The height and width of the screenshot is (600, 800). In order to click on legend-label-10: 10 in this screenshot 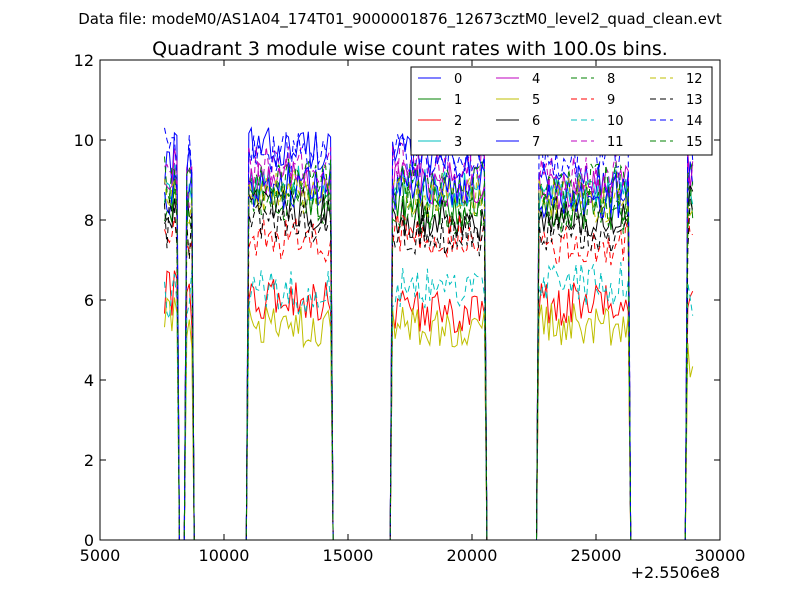, I will do `click(615, 121)`.